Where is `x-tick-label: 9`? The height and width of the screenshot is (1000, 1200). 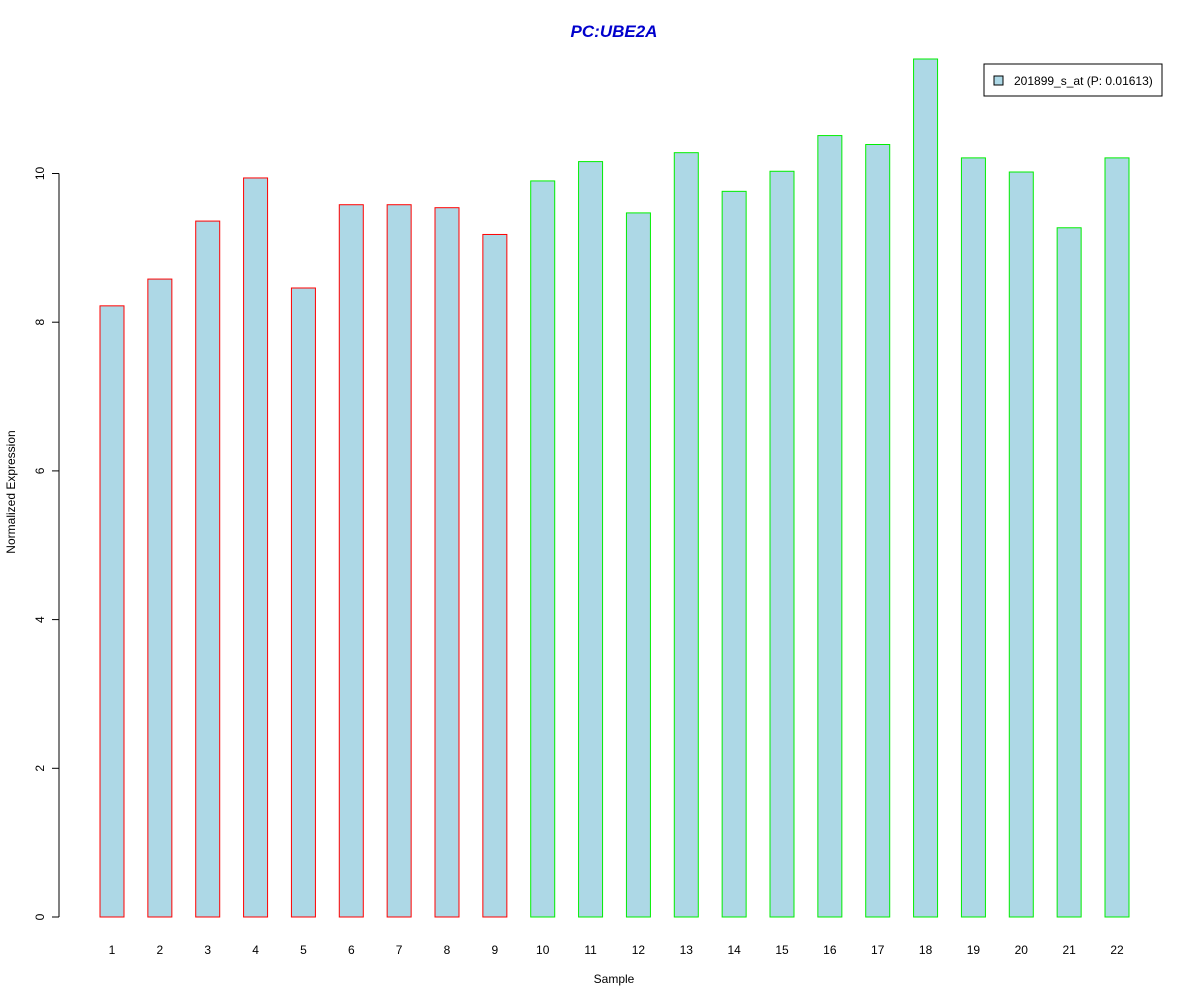
x-tick-label: 9 is located at coordinates (495, 950).